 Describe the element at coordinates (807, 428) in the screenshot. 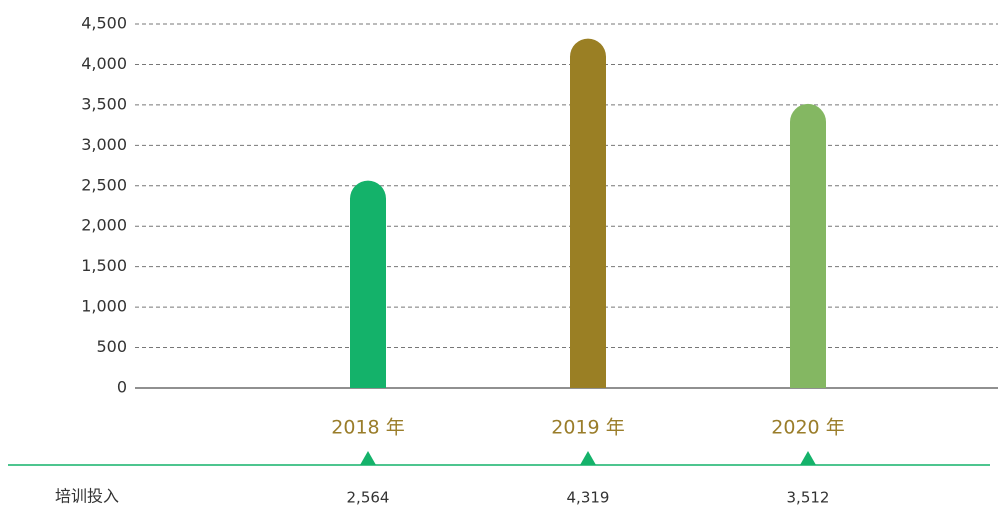

I see `x-tick-label: 2020 年` at that location.